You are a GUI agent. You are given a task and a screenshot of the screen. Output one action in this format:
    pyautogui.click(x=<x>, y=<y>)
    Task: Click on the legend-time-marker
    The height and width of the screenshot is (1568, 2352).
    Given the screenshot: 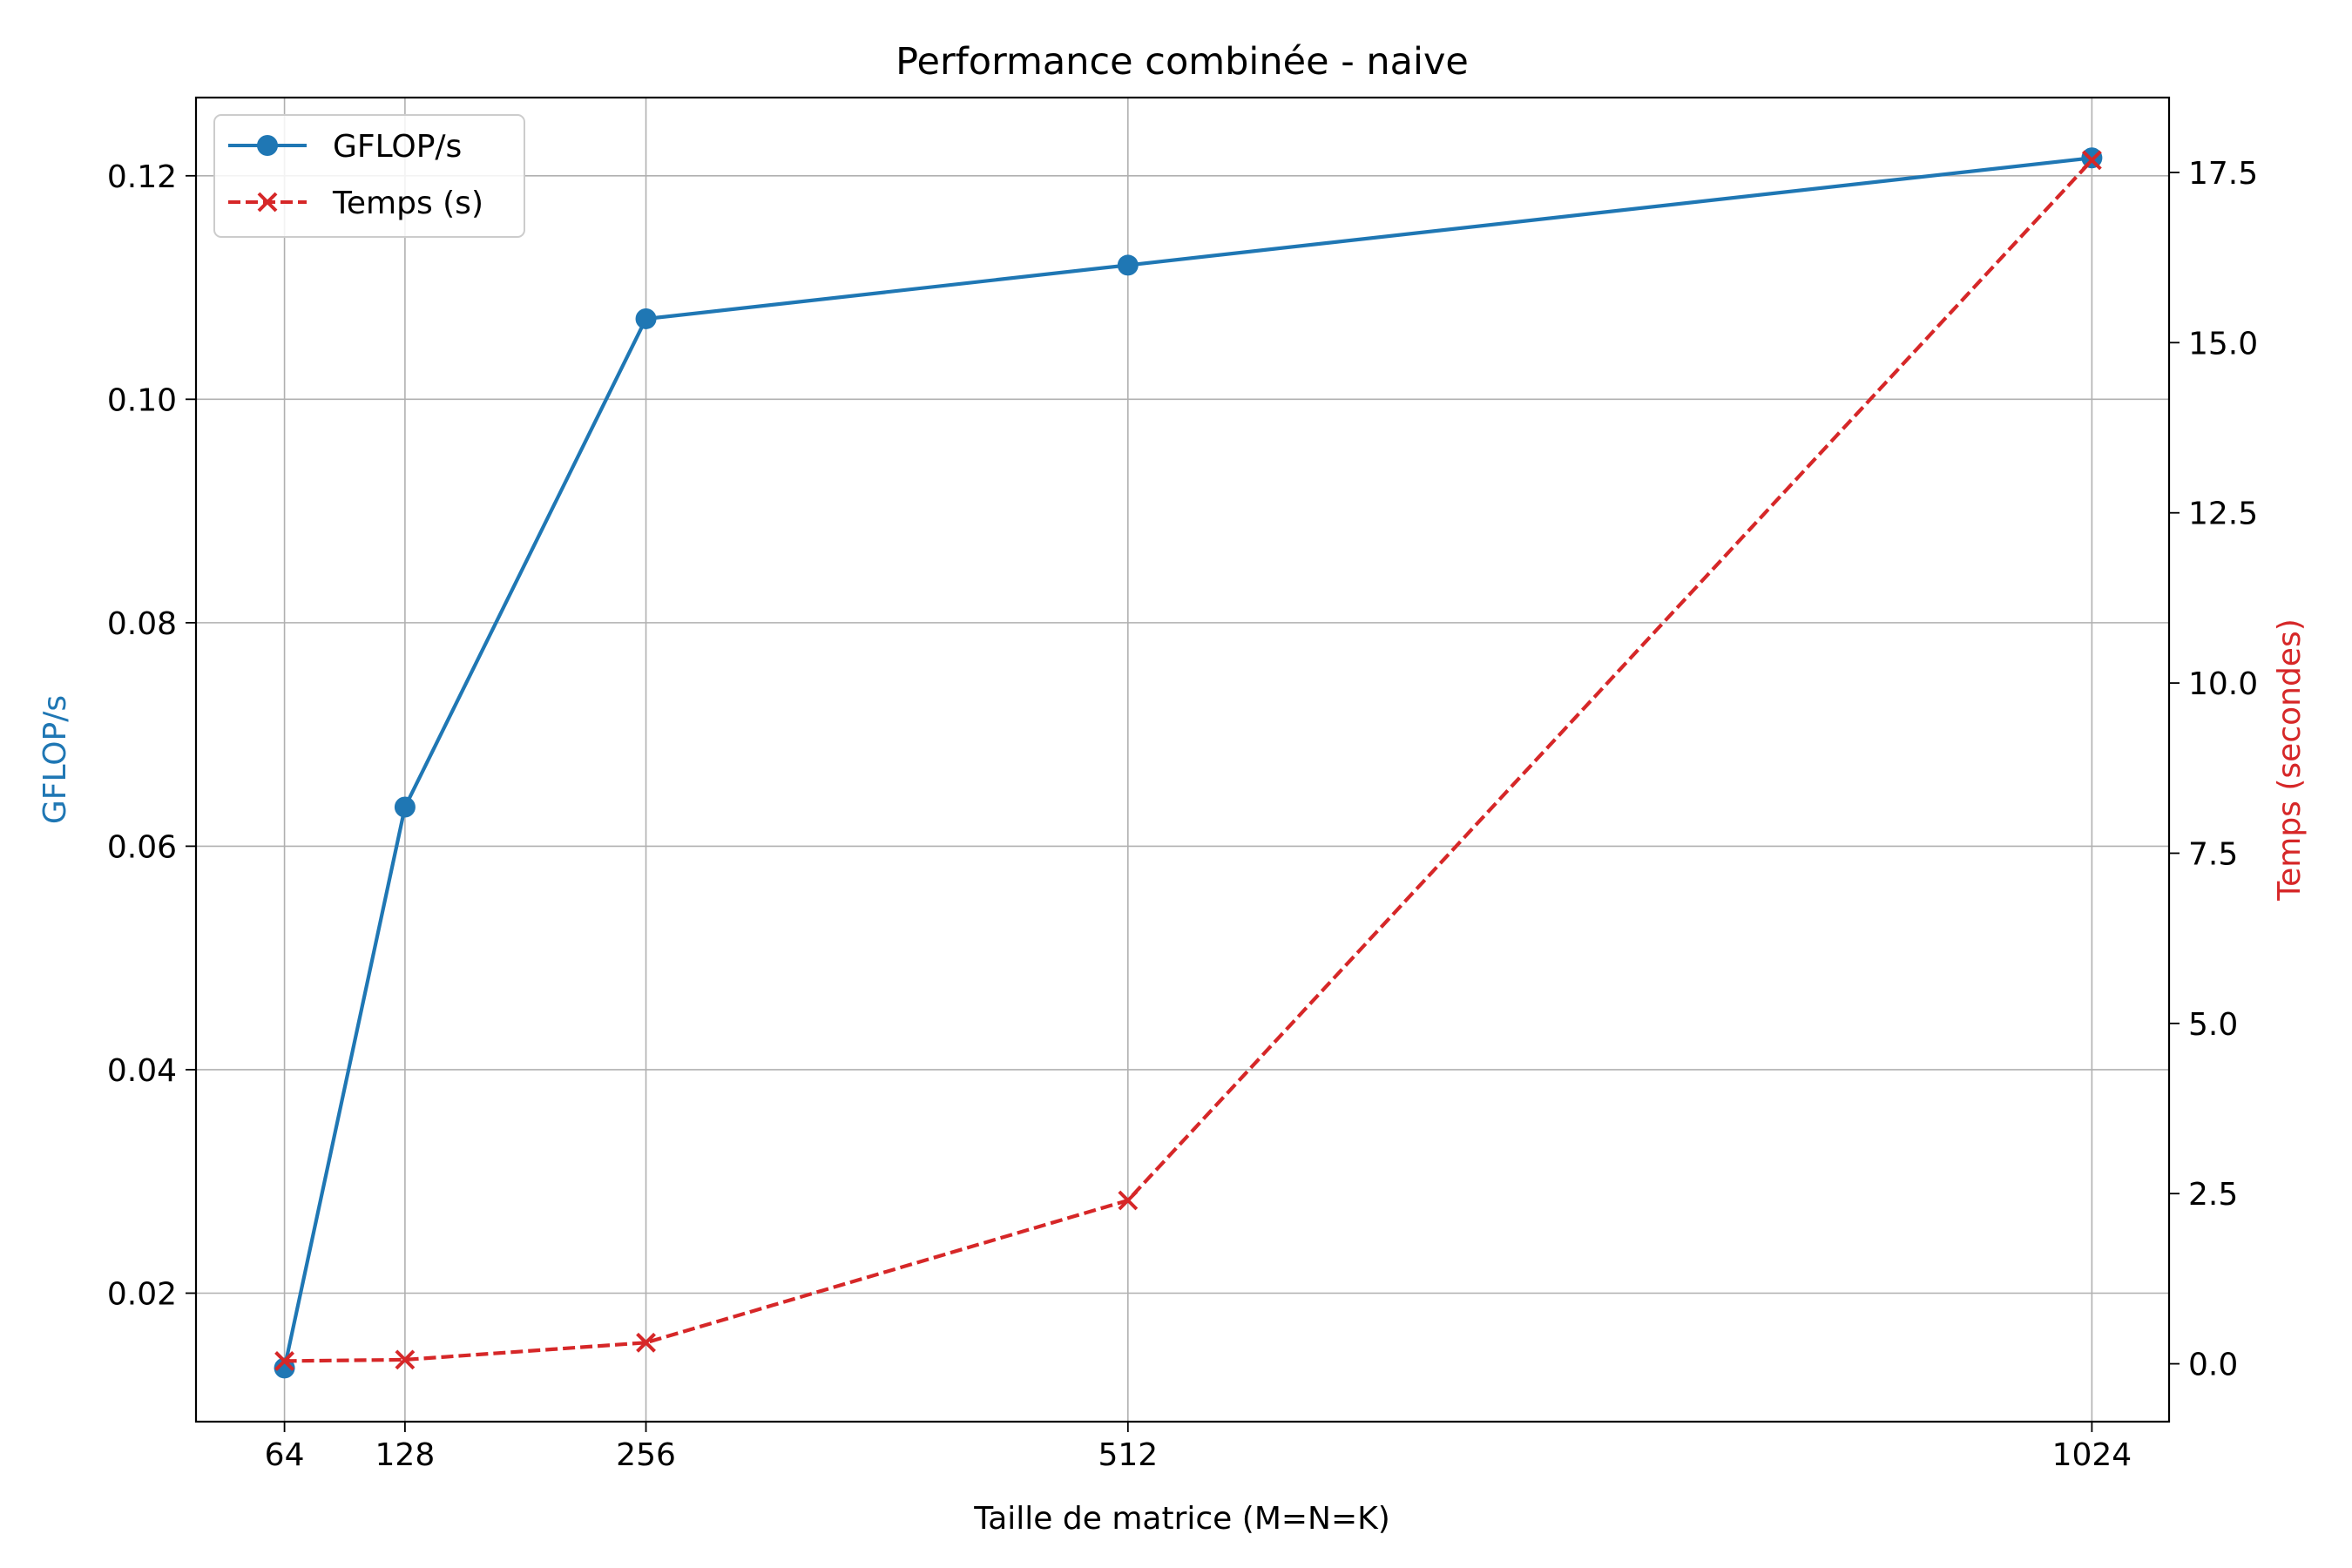 What is the action you would take?
    pyautogui.click(x=267, y=202)
    